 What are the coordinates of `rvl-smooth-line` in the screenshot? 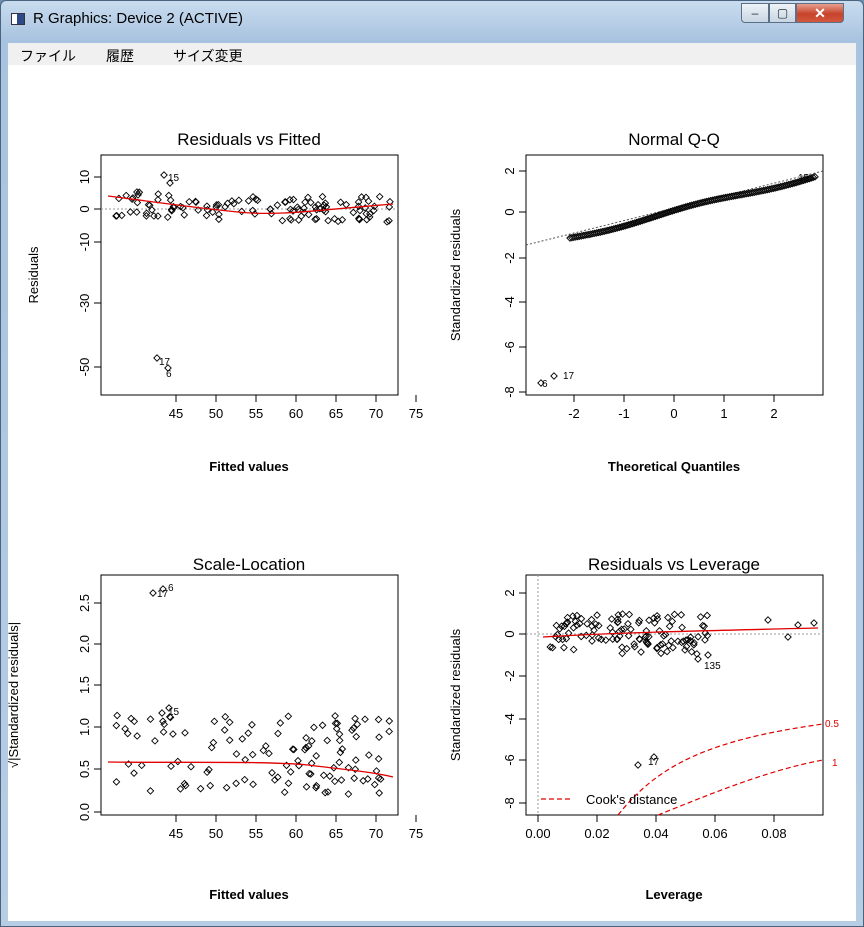 It's located at (680, 632).